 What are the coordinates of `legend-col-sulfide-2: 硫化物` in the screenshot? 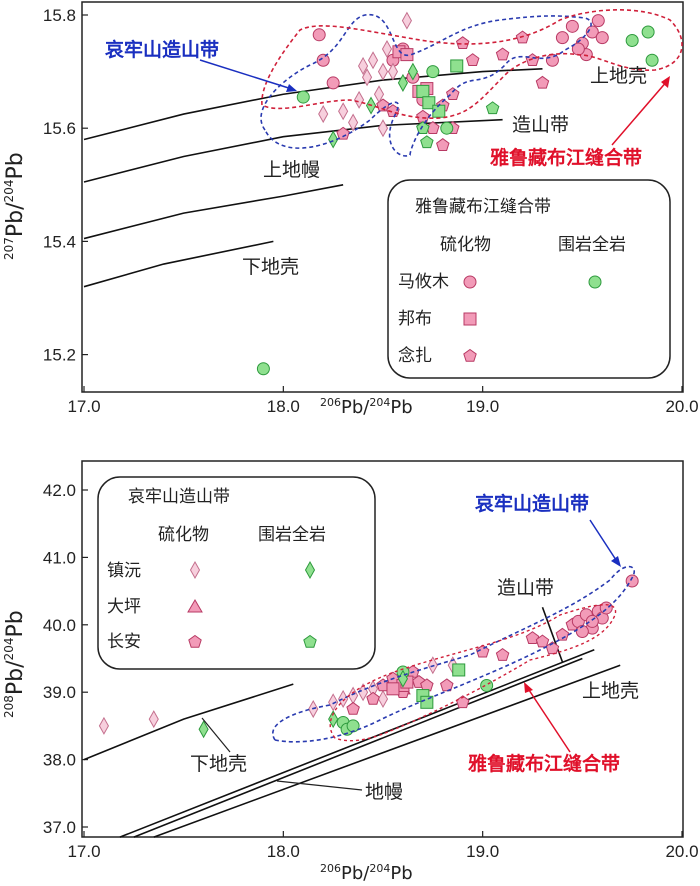 It's located at (183, 535).